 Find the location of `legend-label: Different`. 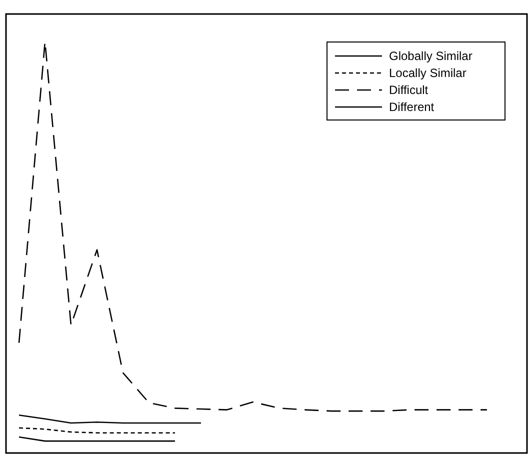

legend-label: Different is located at coordinates (412, 107).